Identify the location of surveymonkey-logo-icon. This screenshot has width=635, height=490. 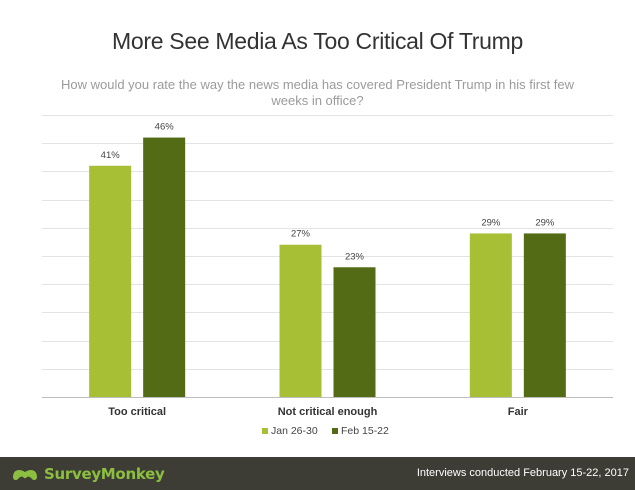
(25, 475).